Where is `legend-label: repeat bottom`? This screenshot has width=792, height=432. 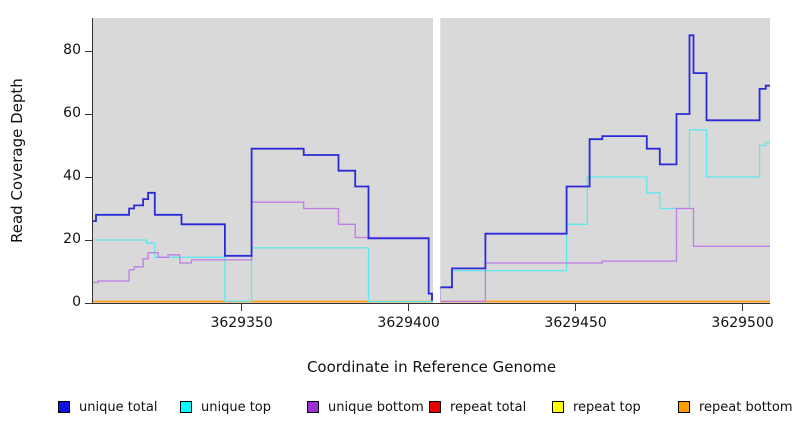 legend-label: repeat bottom is located at coordinates (745, 407).